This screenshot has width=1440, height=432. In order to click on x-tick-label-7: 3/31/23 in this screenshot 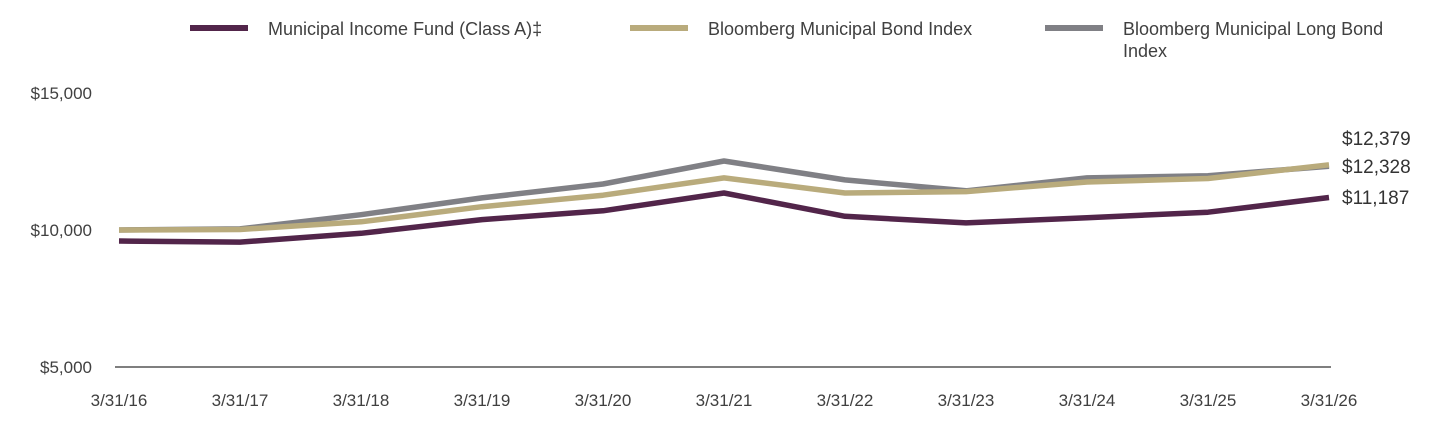, I will do `click(966, 400)`.